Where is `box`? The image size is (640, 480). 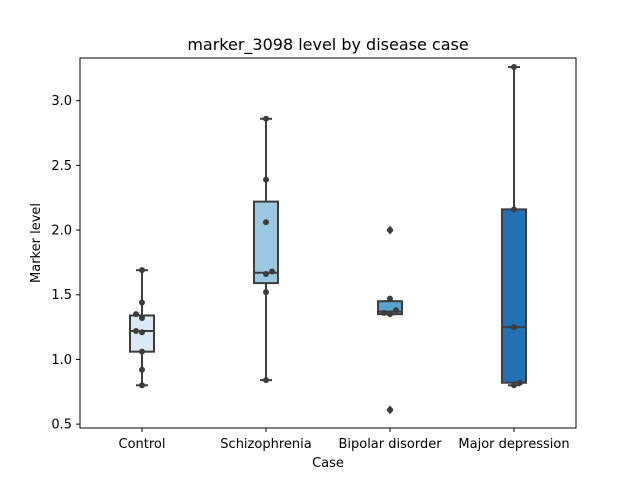 box is located at coordinates (514, 296).